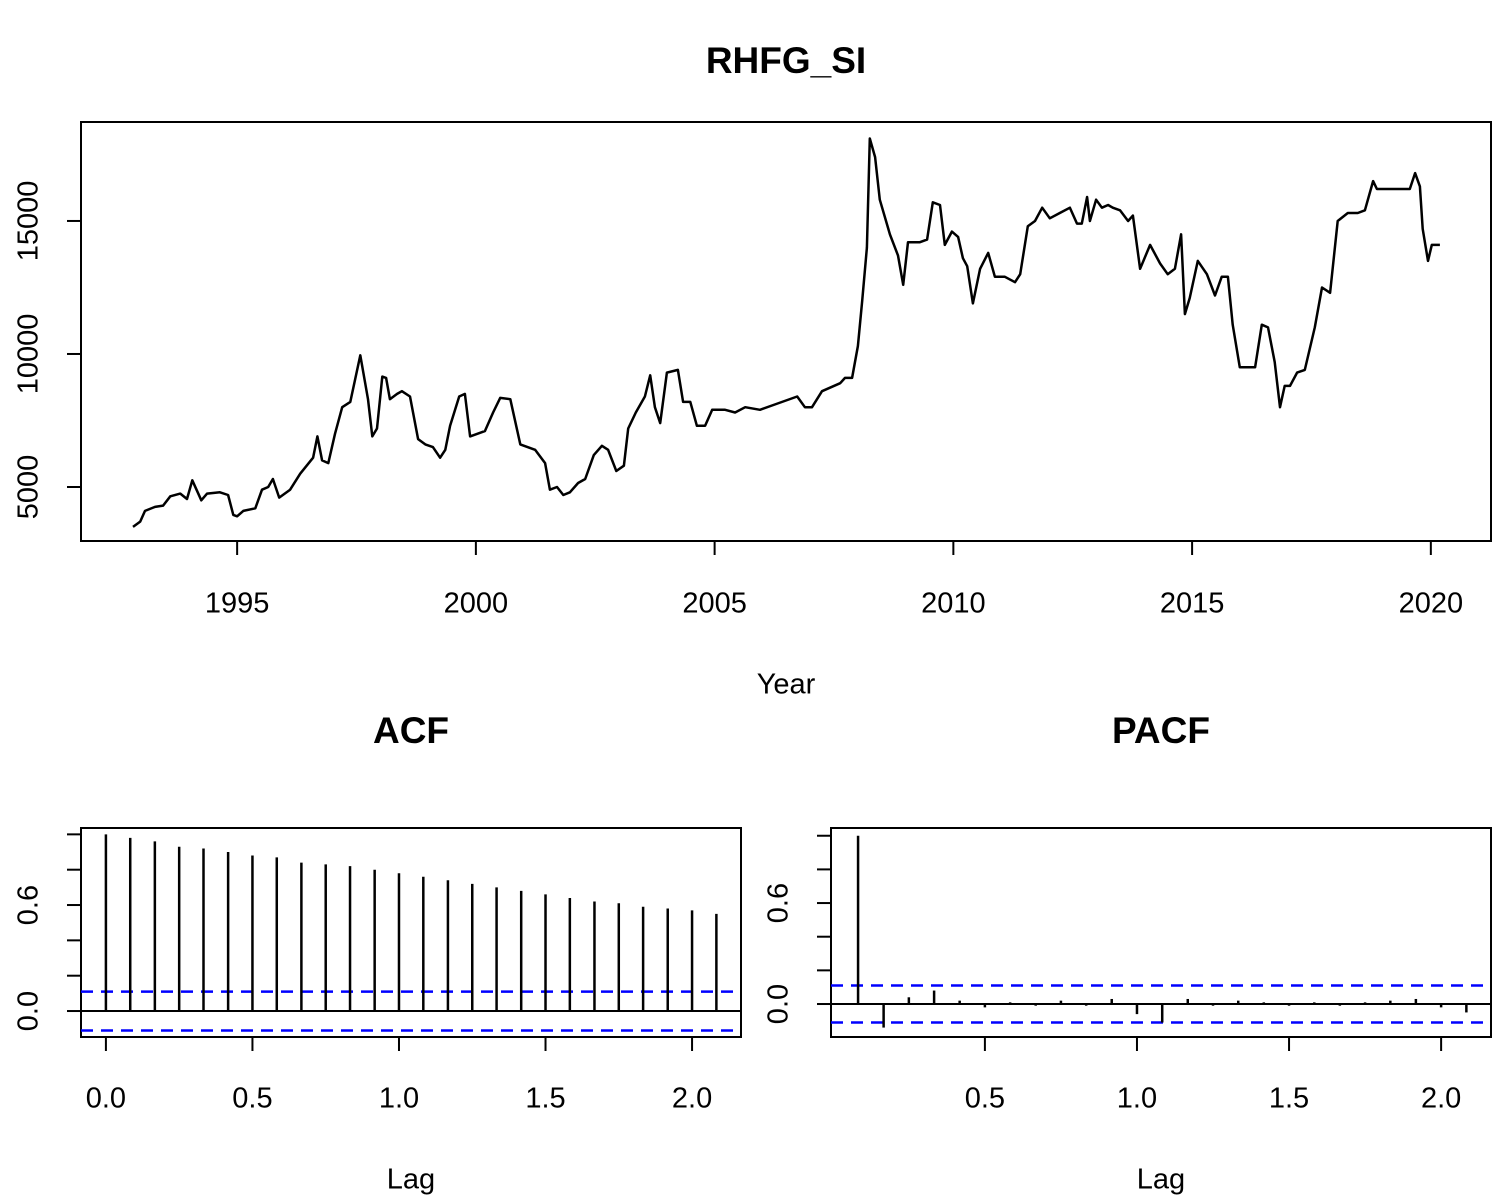  I want to click on y-tick-label: 5000, so click(29, 487).